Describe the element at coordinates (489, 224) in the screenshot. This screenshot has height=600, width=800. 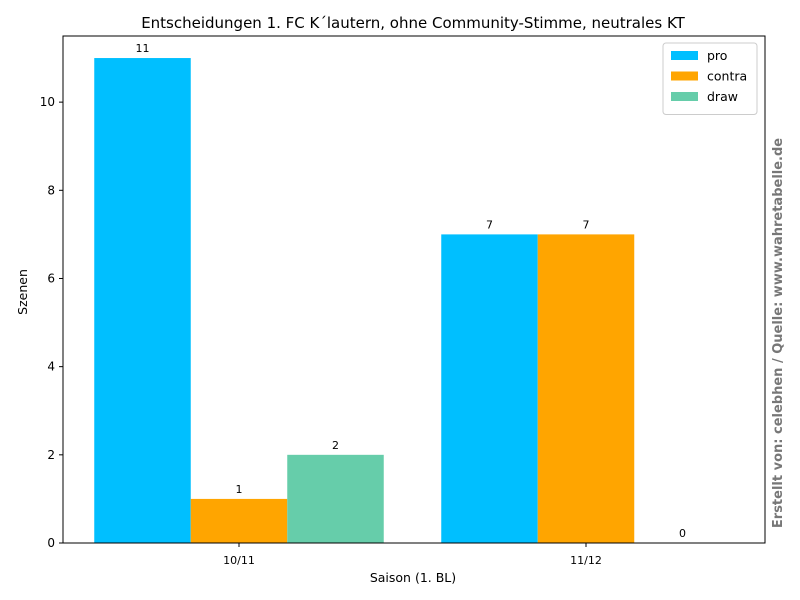
I see `data-label-pro-11-12: 7` at that location.